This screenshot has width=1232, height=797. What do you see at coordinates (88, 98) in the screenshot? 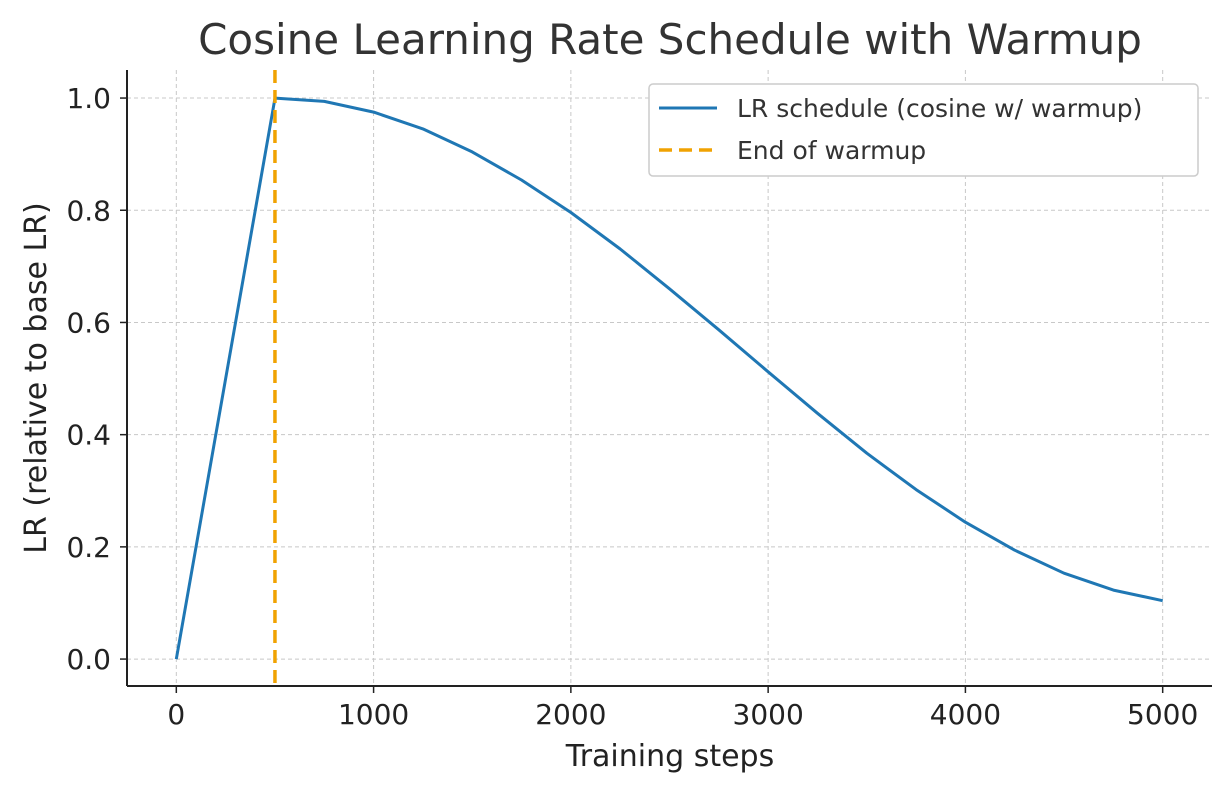
I see `y-tick-label: 1.0` at bounding box center [88, 98].